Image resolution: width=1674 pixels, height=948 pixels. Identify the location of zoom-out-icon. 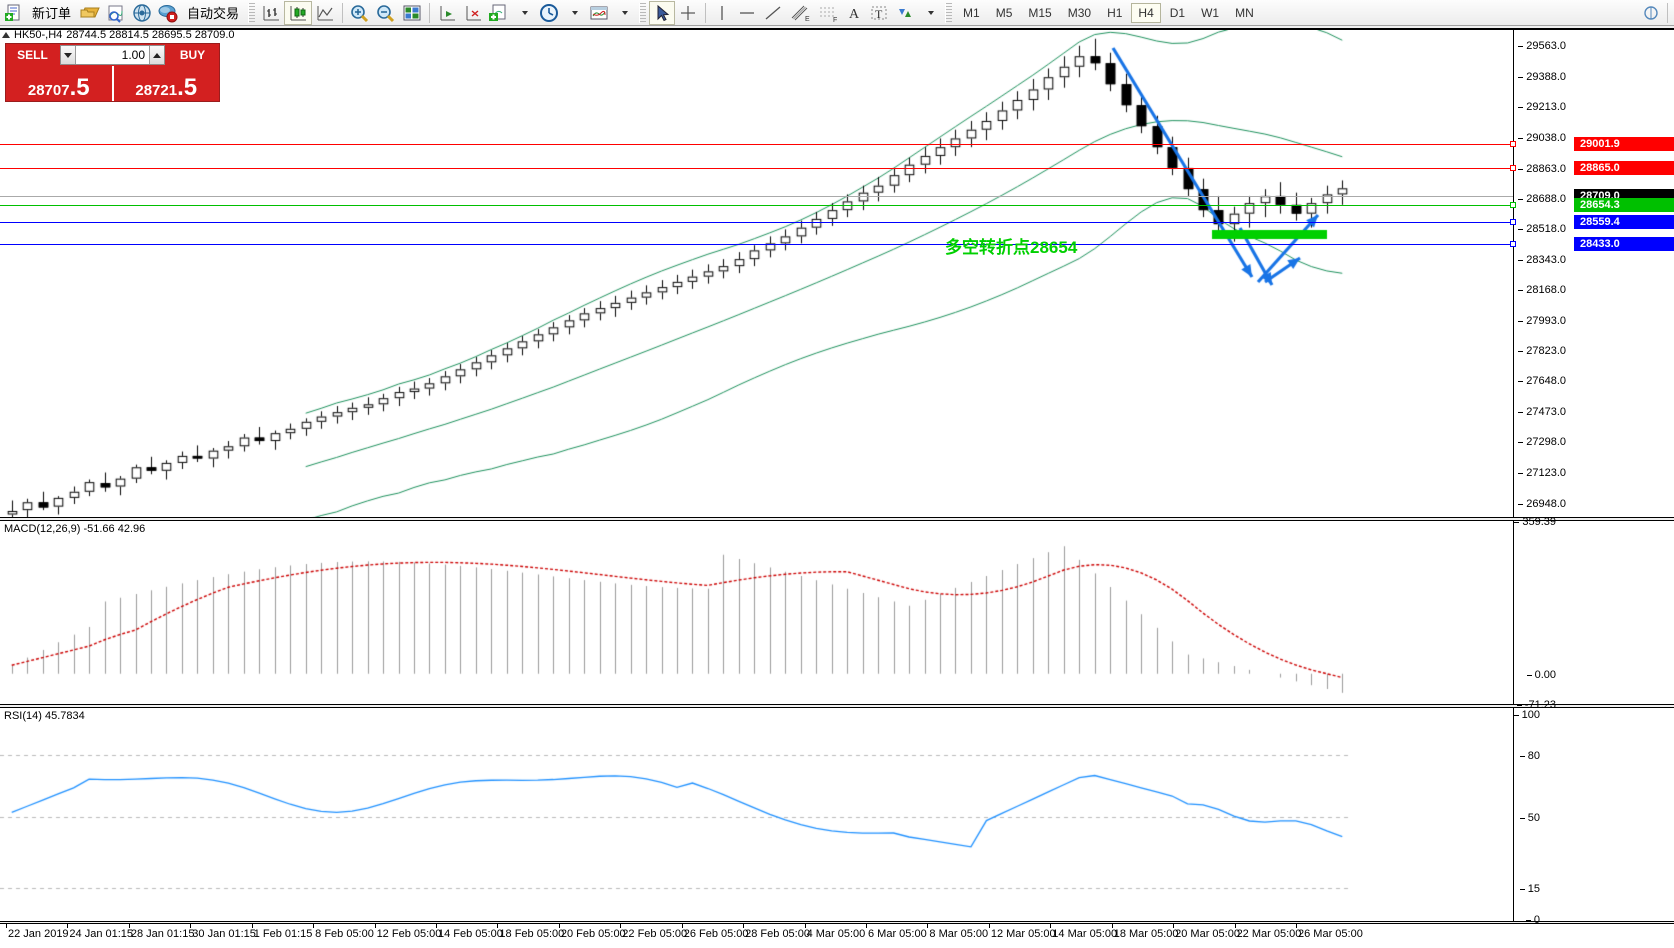
(386, 13).